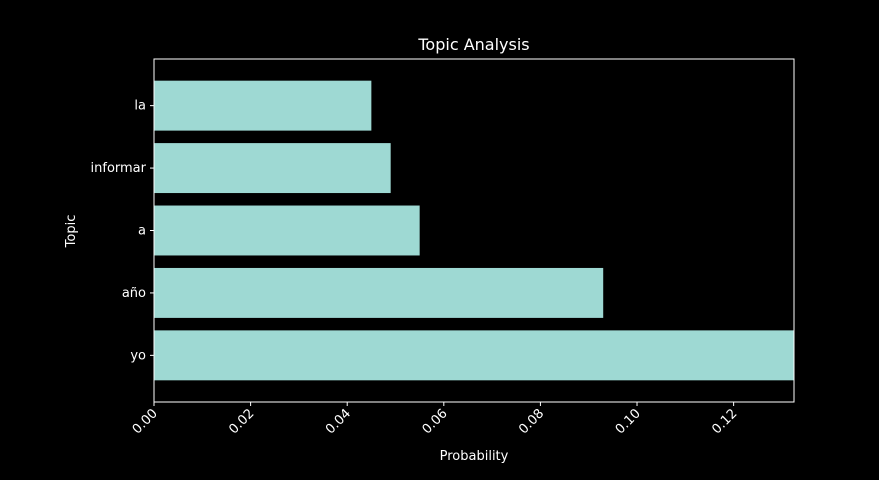 The width and height of the screenshot is (879, 480). Describe the element at coordinates (474, 456) in the screenshot. I see `x-axis-label: Probability` at that location.